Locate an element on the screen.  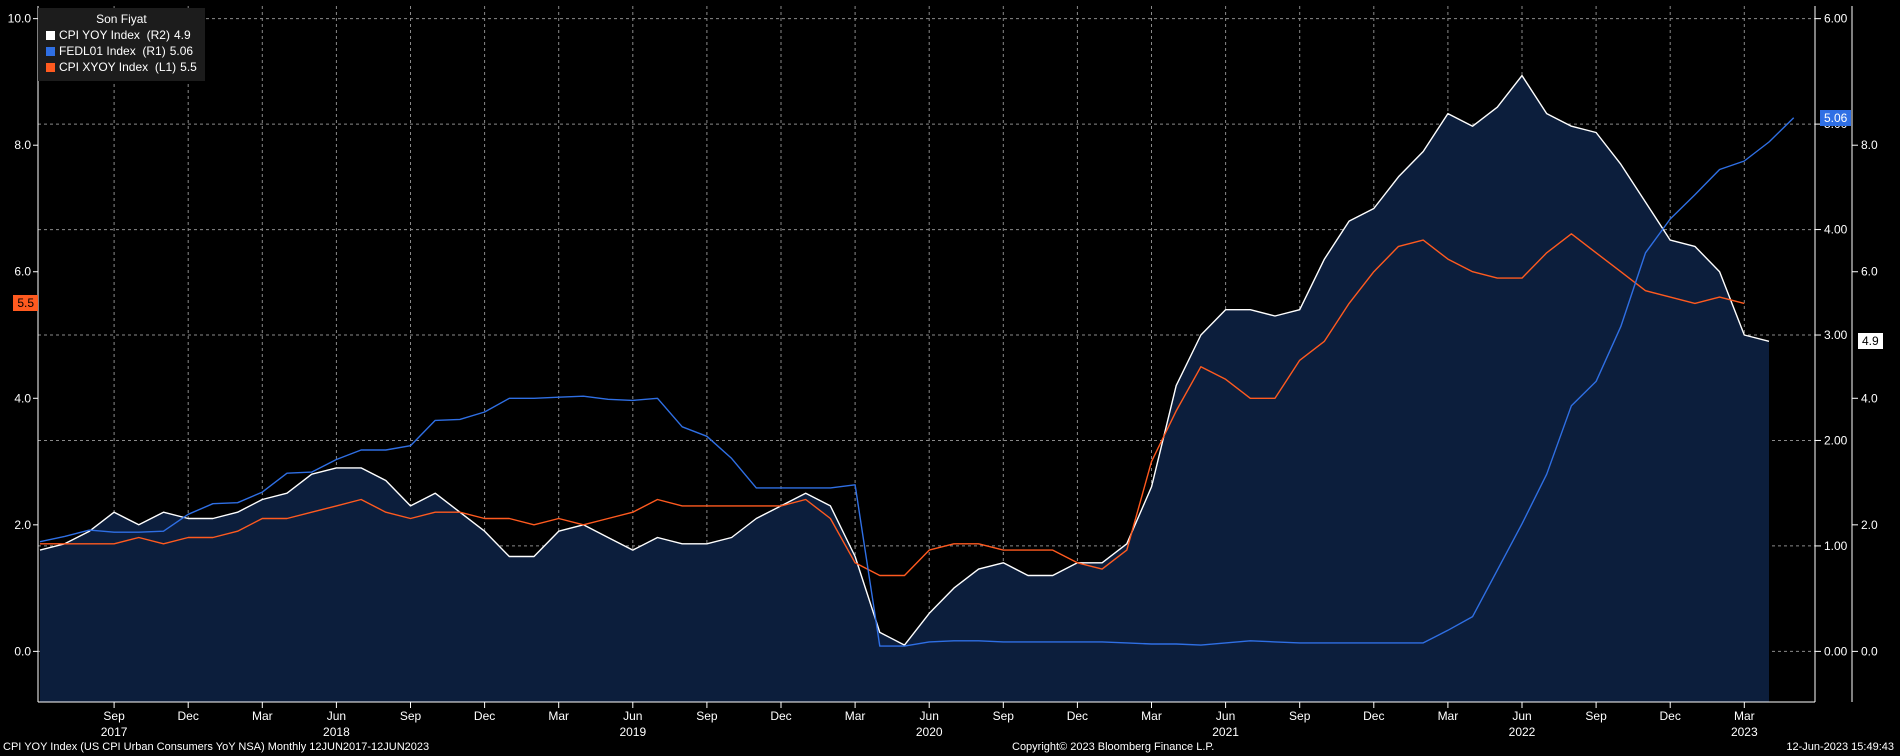
y-tick-label-r2: 2.0 is located at coordinates (1869, 525).